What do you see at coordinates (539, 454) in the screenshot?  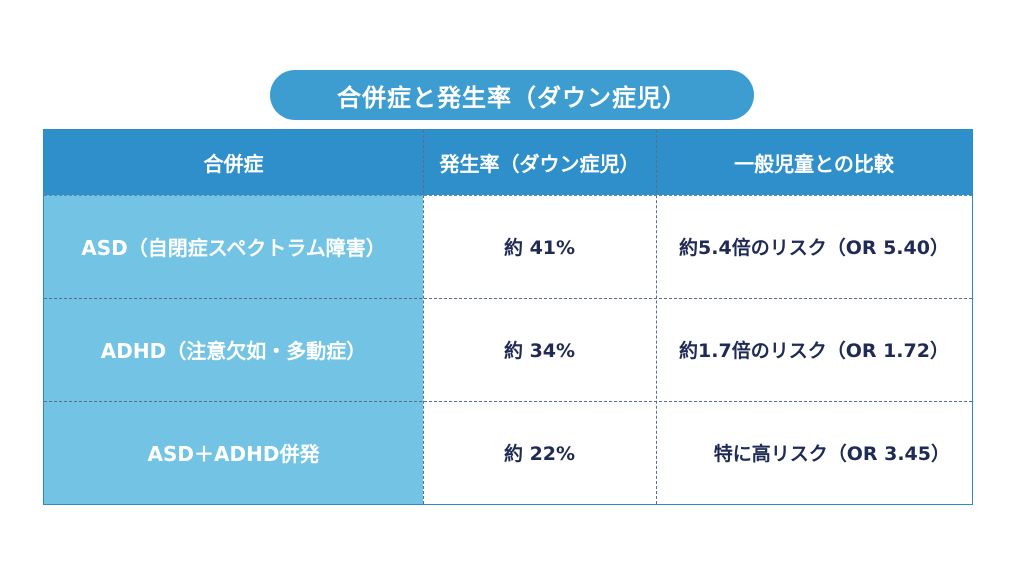 I see `row-both-incidence: 約 22%` at bounding box center [539, 454].